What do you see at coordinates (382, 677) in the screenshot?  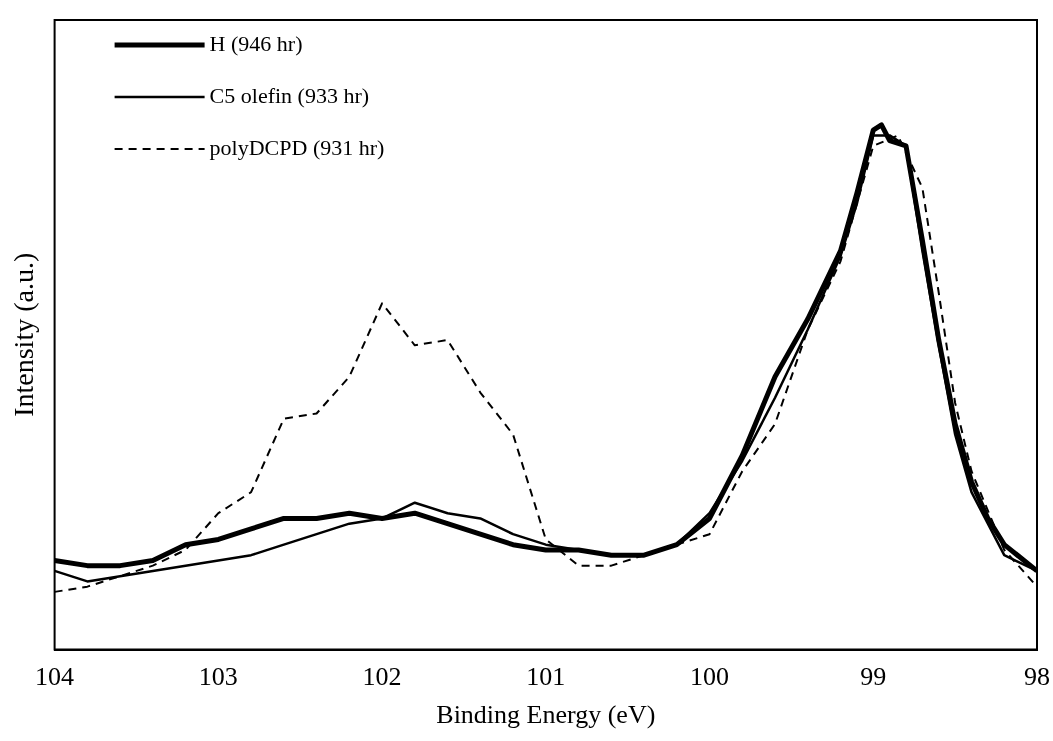 I see `x-tick-label: 102` at bounding box center [382, 677].